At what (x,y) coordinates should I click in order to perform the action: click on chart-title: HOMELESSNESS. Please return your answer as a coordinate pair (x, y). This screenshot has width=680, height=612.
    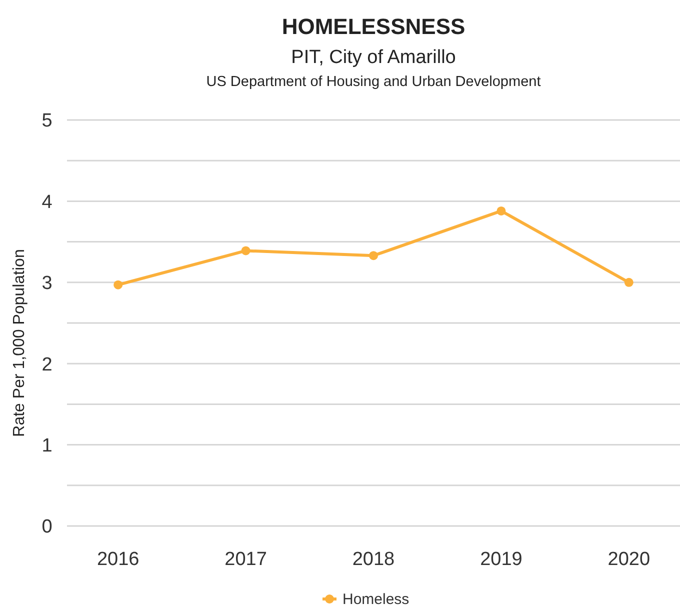
    Looking at the image, I should click on (374, 26).